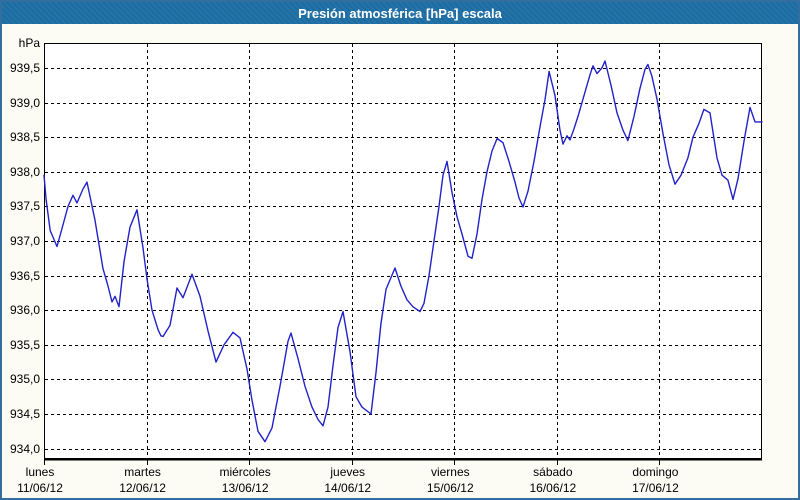 This screenshot has width=800, height=500. Describe the element at coordinates (655, 480) in the screenshot. I see `x-day-label: domingo 17/06/12` at that location.